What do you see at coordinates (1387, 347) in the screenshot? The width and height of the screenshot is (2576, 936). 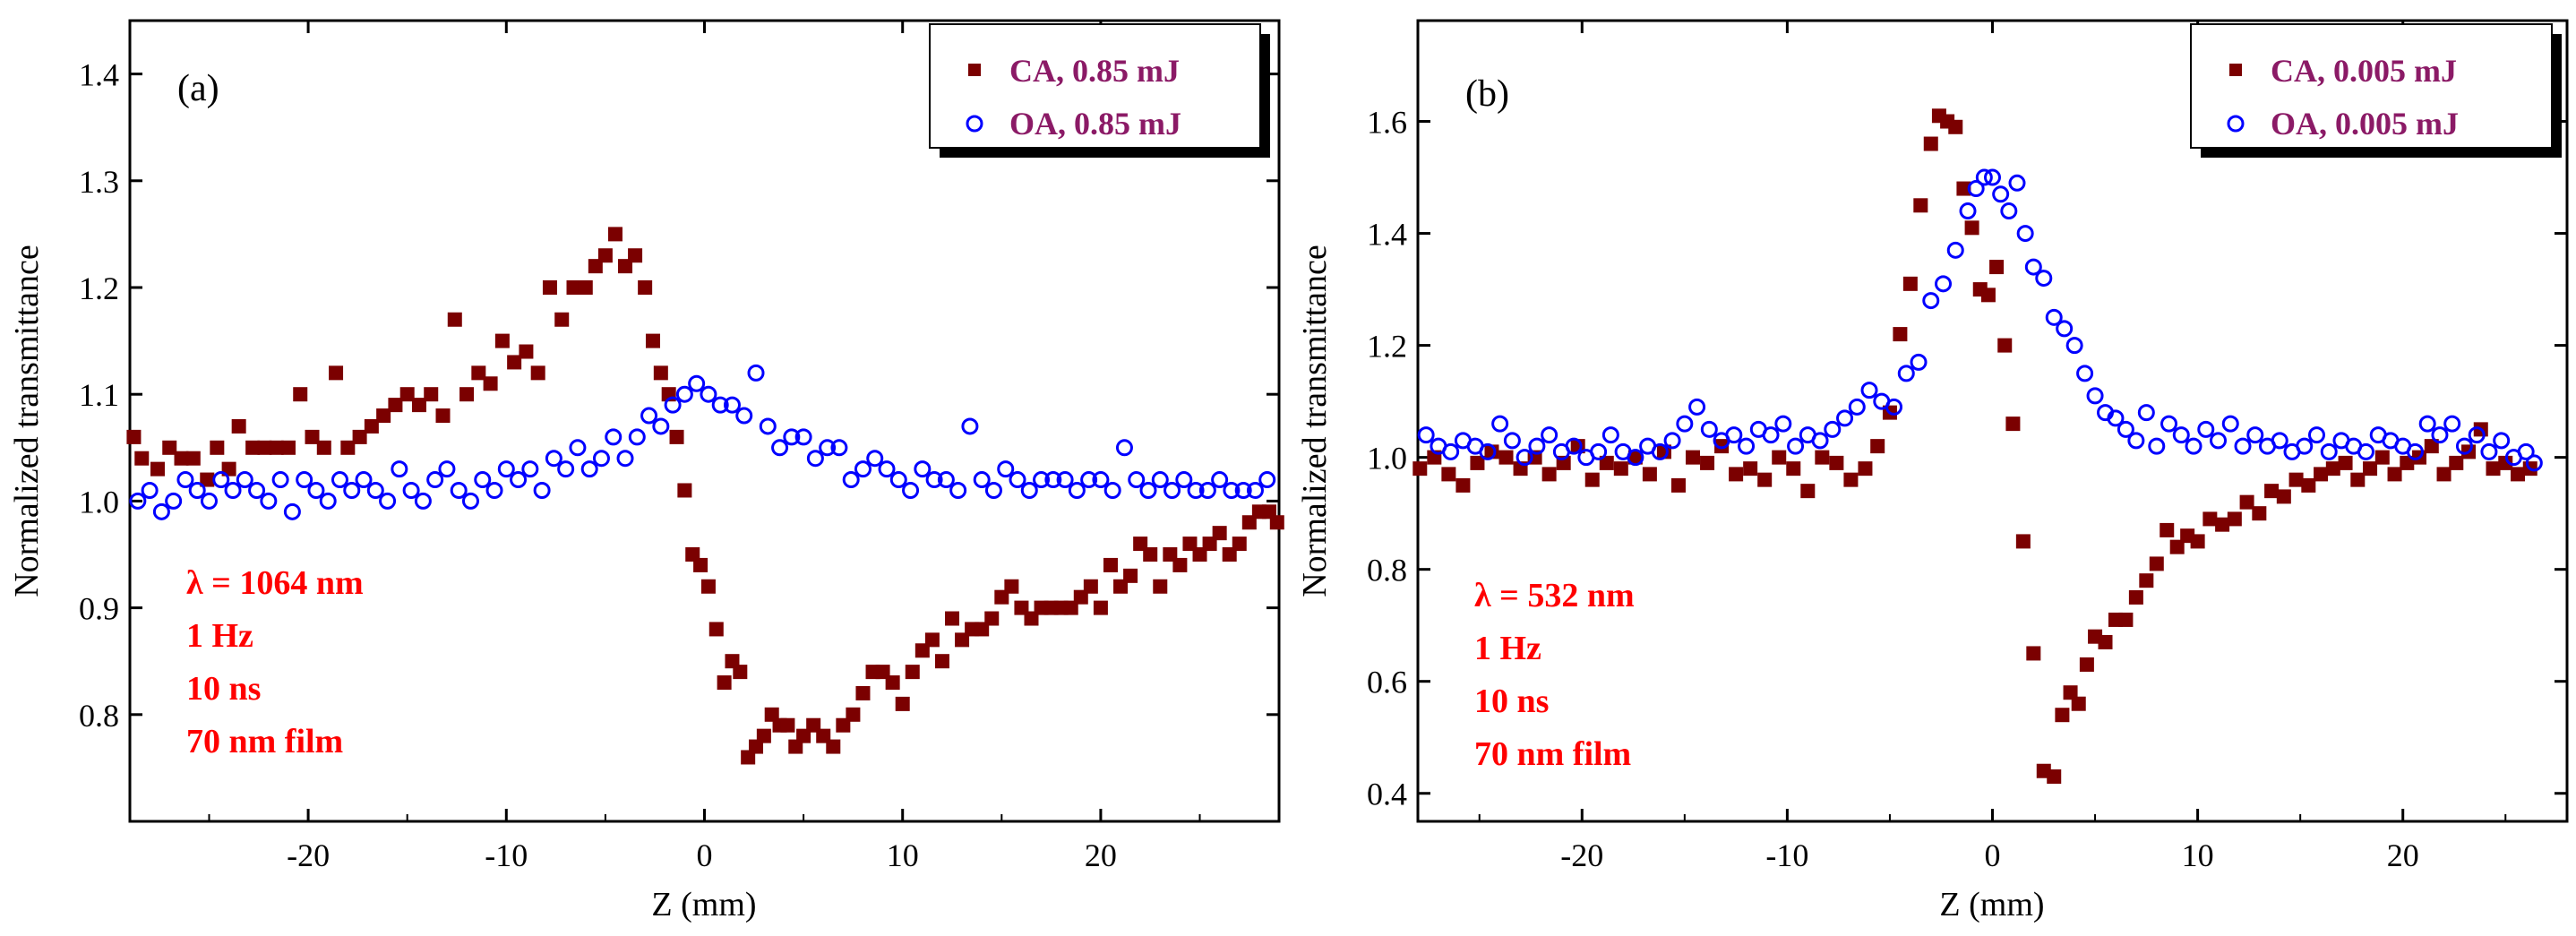 I see `y-tick-label: 1.2` at bounding box center [1387, 347].